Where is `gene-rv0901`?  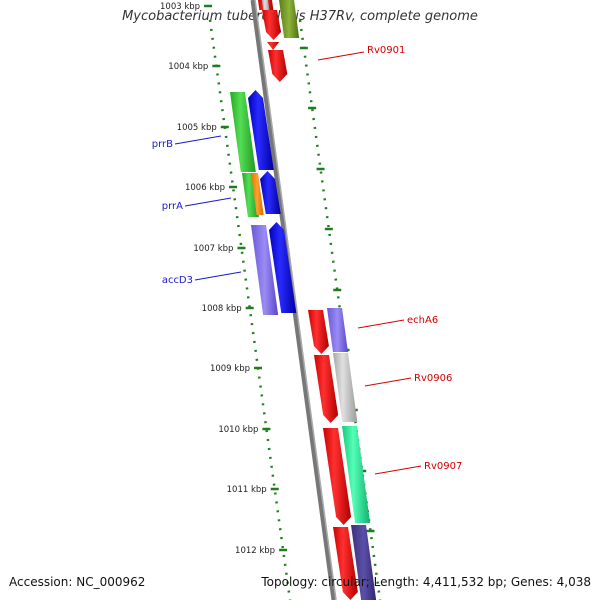
gene-rv0901 is located at coordinates (278, 66).